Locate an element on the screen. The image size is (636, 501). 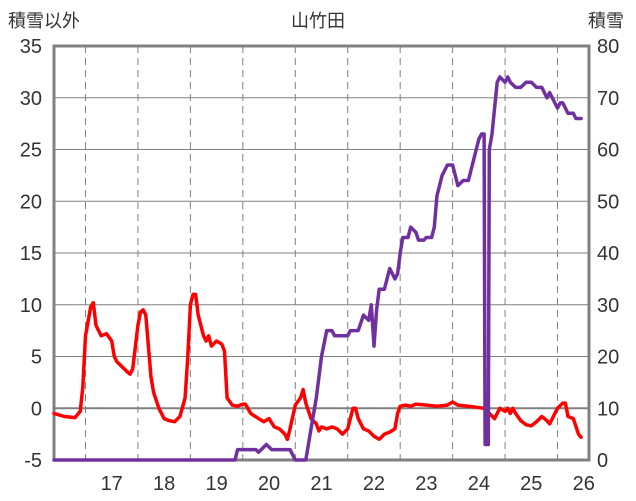
x-tick-label: 18 is located at coordinates (164, 484).